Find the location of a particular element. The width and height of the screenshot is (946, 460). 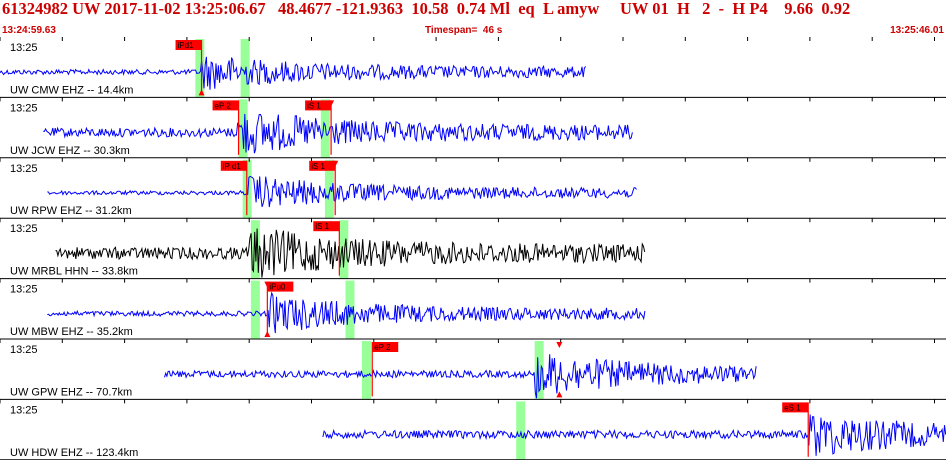

channel-row: eP 2 13:25 UW GPW EHZ -- 70.7km is located at coordinates (473, 369).